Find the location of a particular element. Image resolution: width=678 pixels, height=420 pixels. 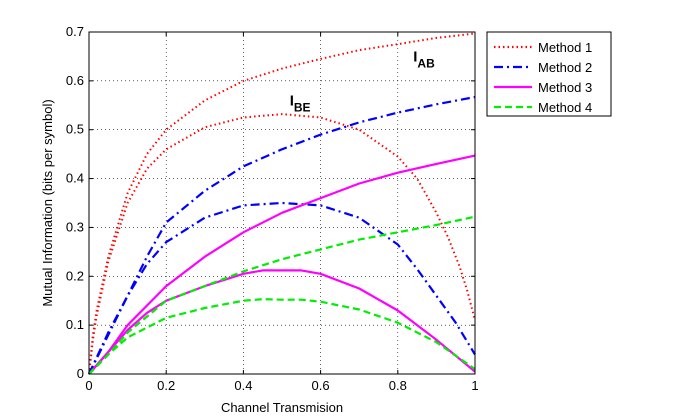

y-axis-label: Mutual Information (bits per symbol) is located at coordinates (47, 202).